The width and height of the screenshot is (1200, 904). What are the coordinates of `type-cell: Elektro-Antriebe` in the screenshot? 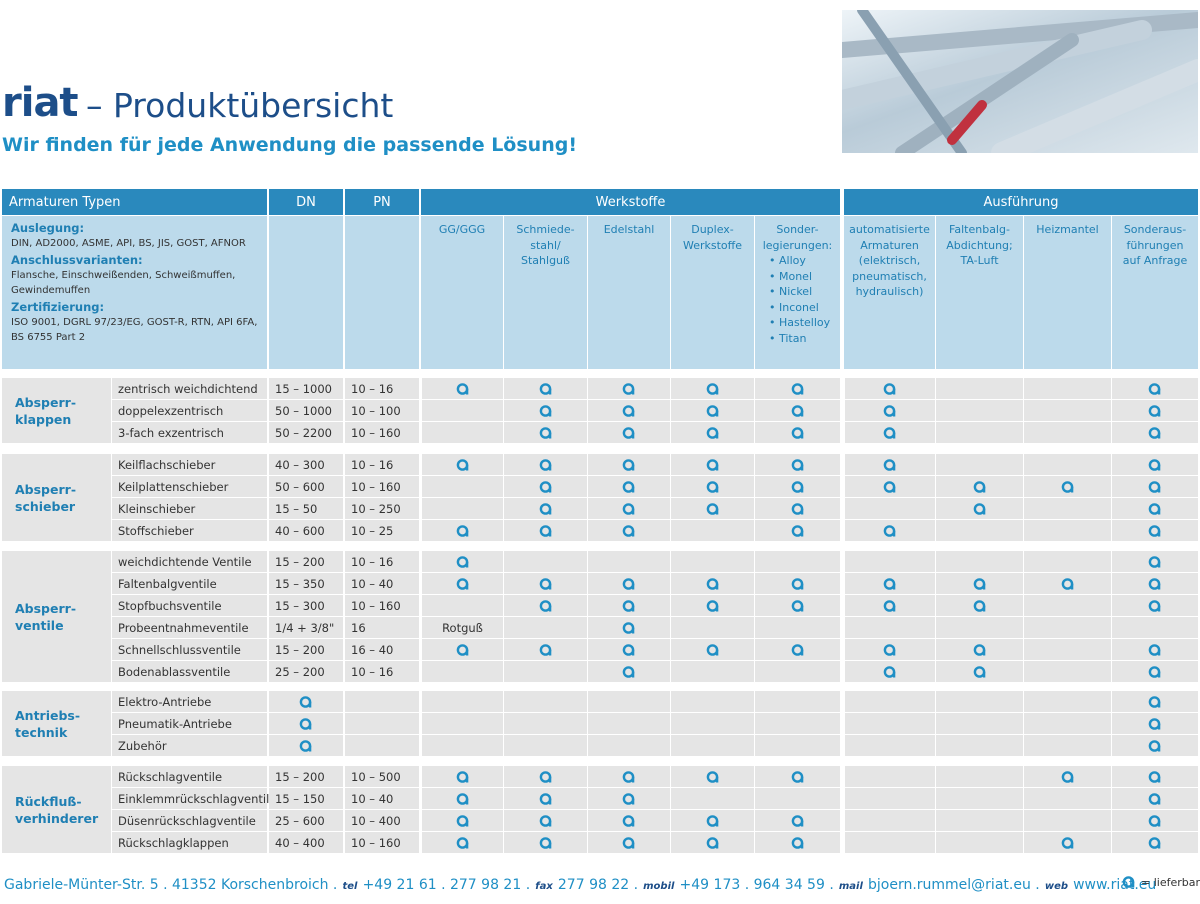 It's located at (189, 701).